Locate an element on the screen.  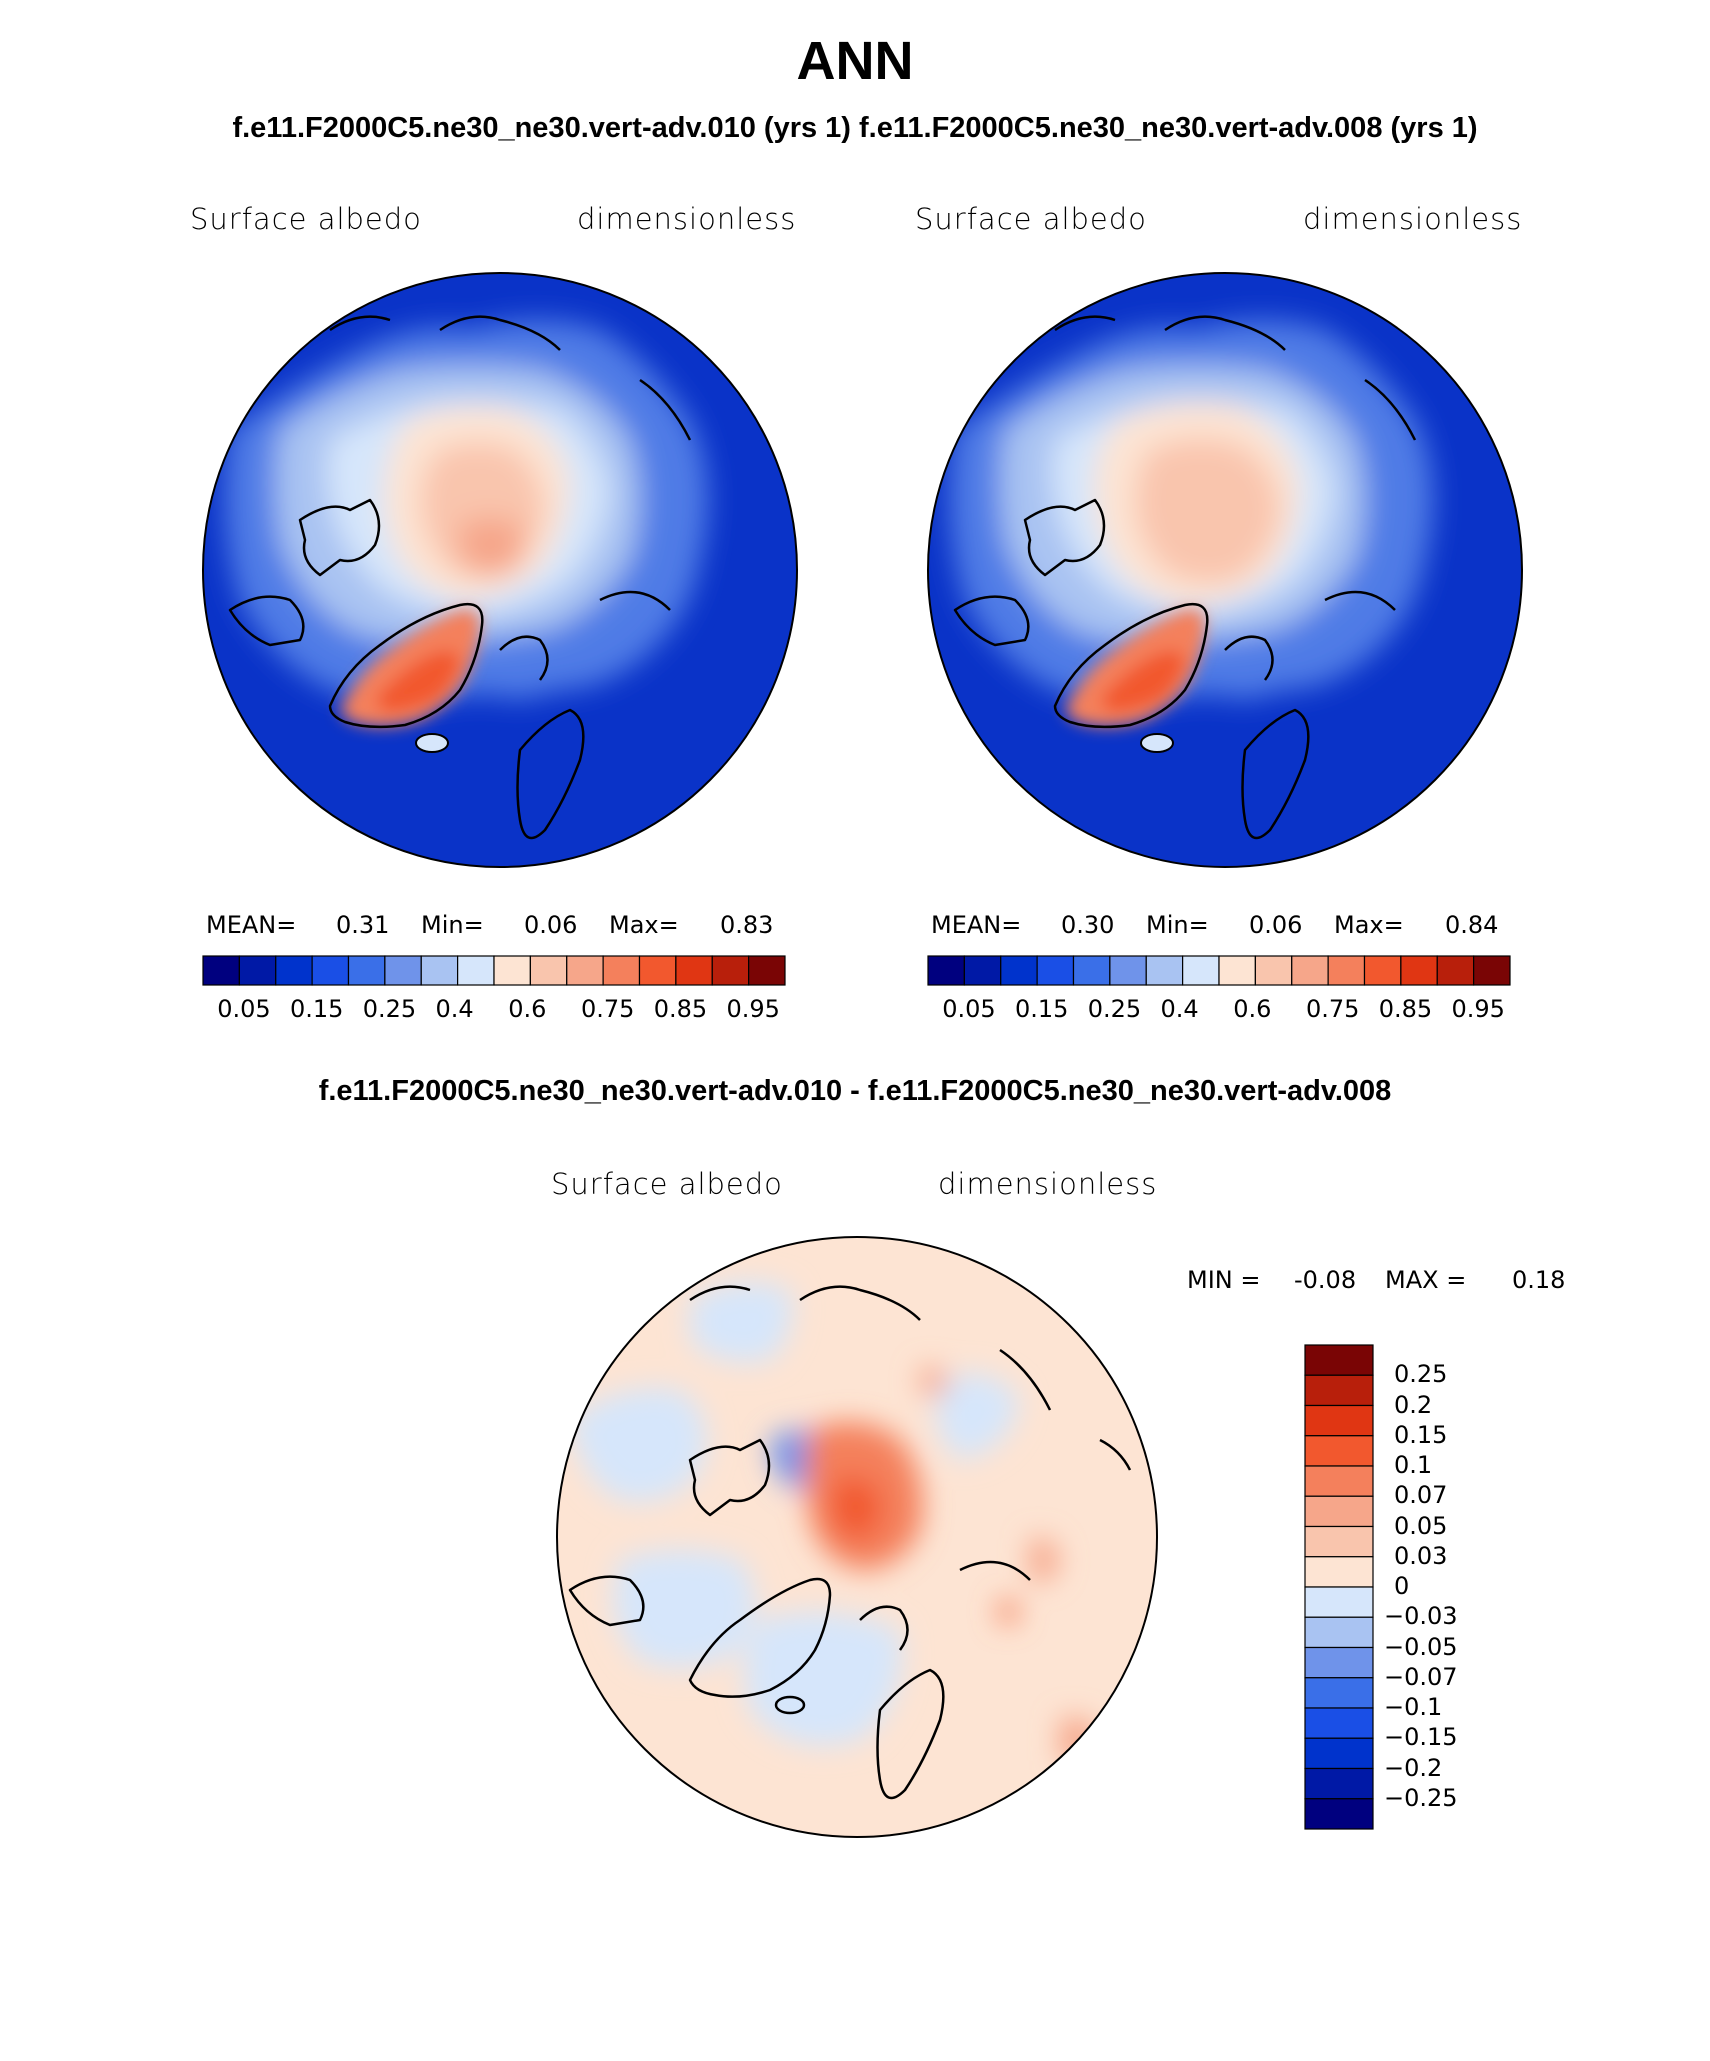
panel-1-max-label: Max= is located at coordinates (644, 925).